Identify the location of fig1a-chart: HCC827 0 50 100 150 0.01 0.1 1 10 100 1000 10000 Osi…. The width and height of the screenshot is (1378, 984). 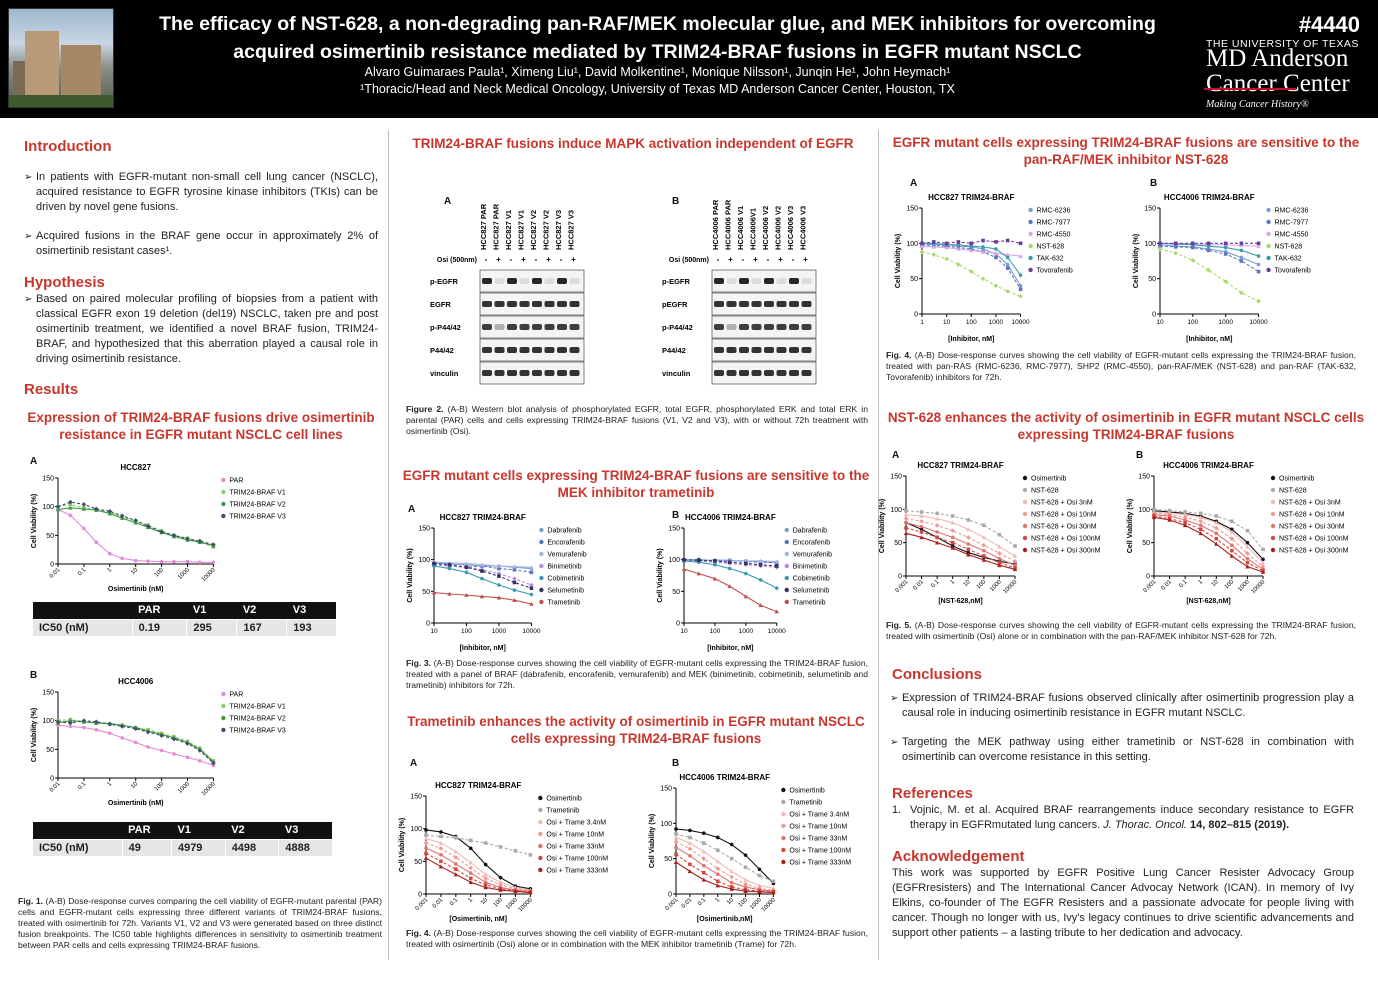
(158, 528).